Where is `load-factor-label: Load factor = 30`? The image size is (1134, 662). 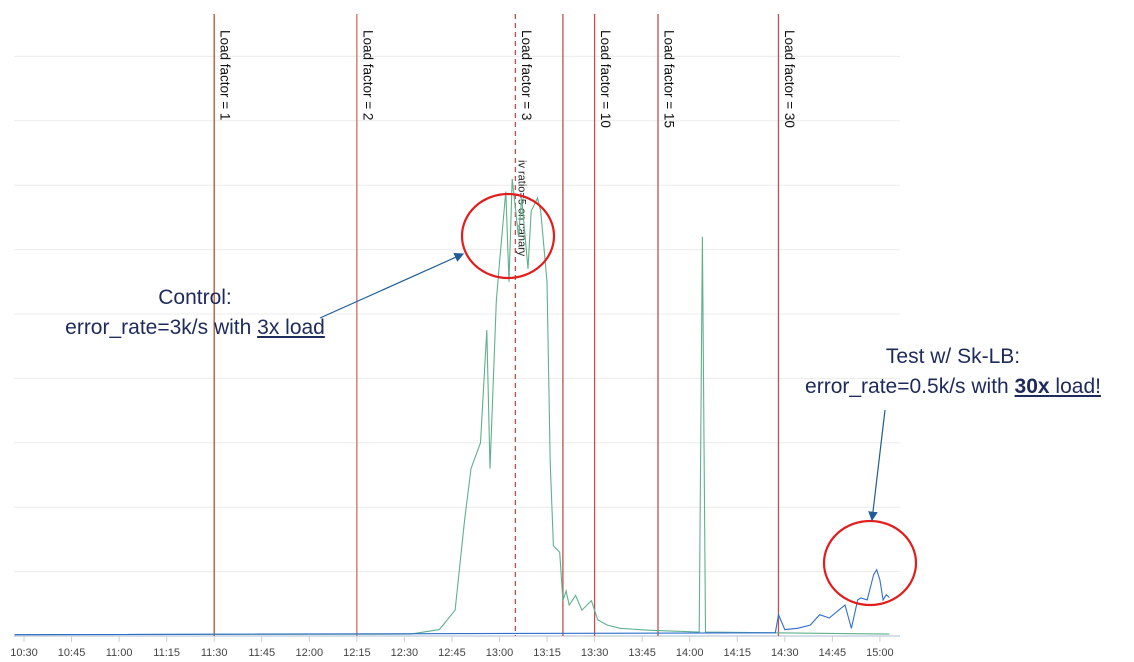 load-factor-label: Load factor = 30 is located at coordinates (789, 79).